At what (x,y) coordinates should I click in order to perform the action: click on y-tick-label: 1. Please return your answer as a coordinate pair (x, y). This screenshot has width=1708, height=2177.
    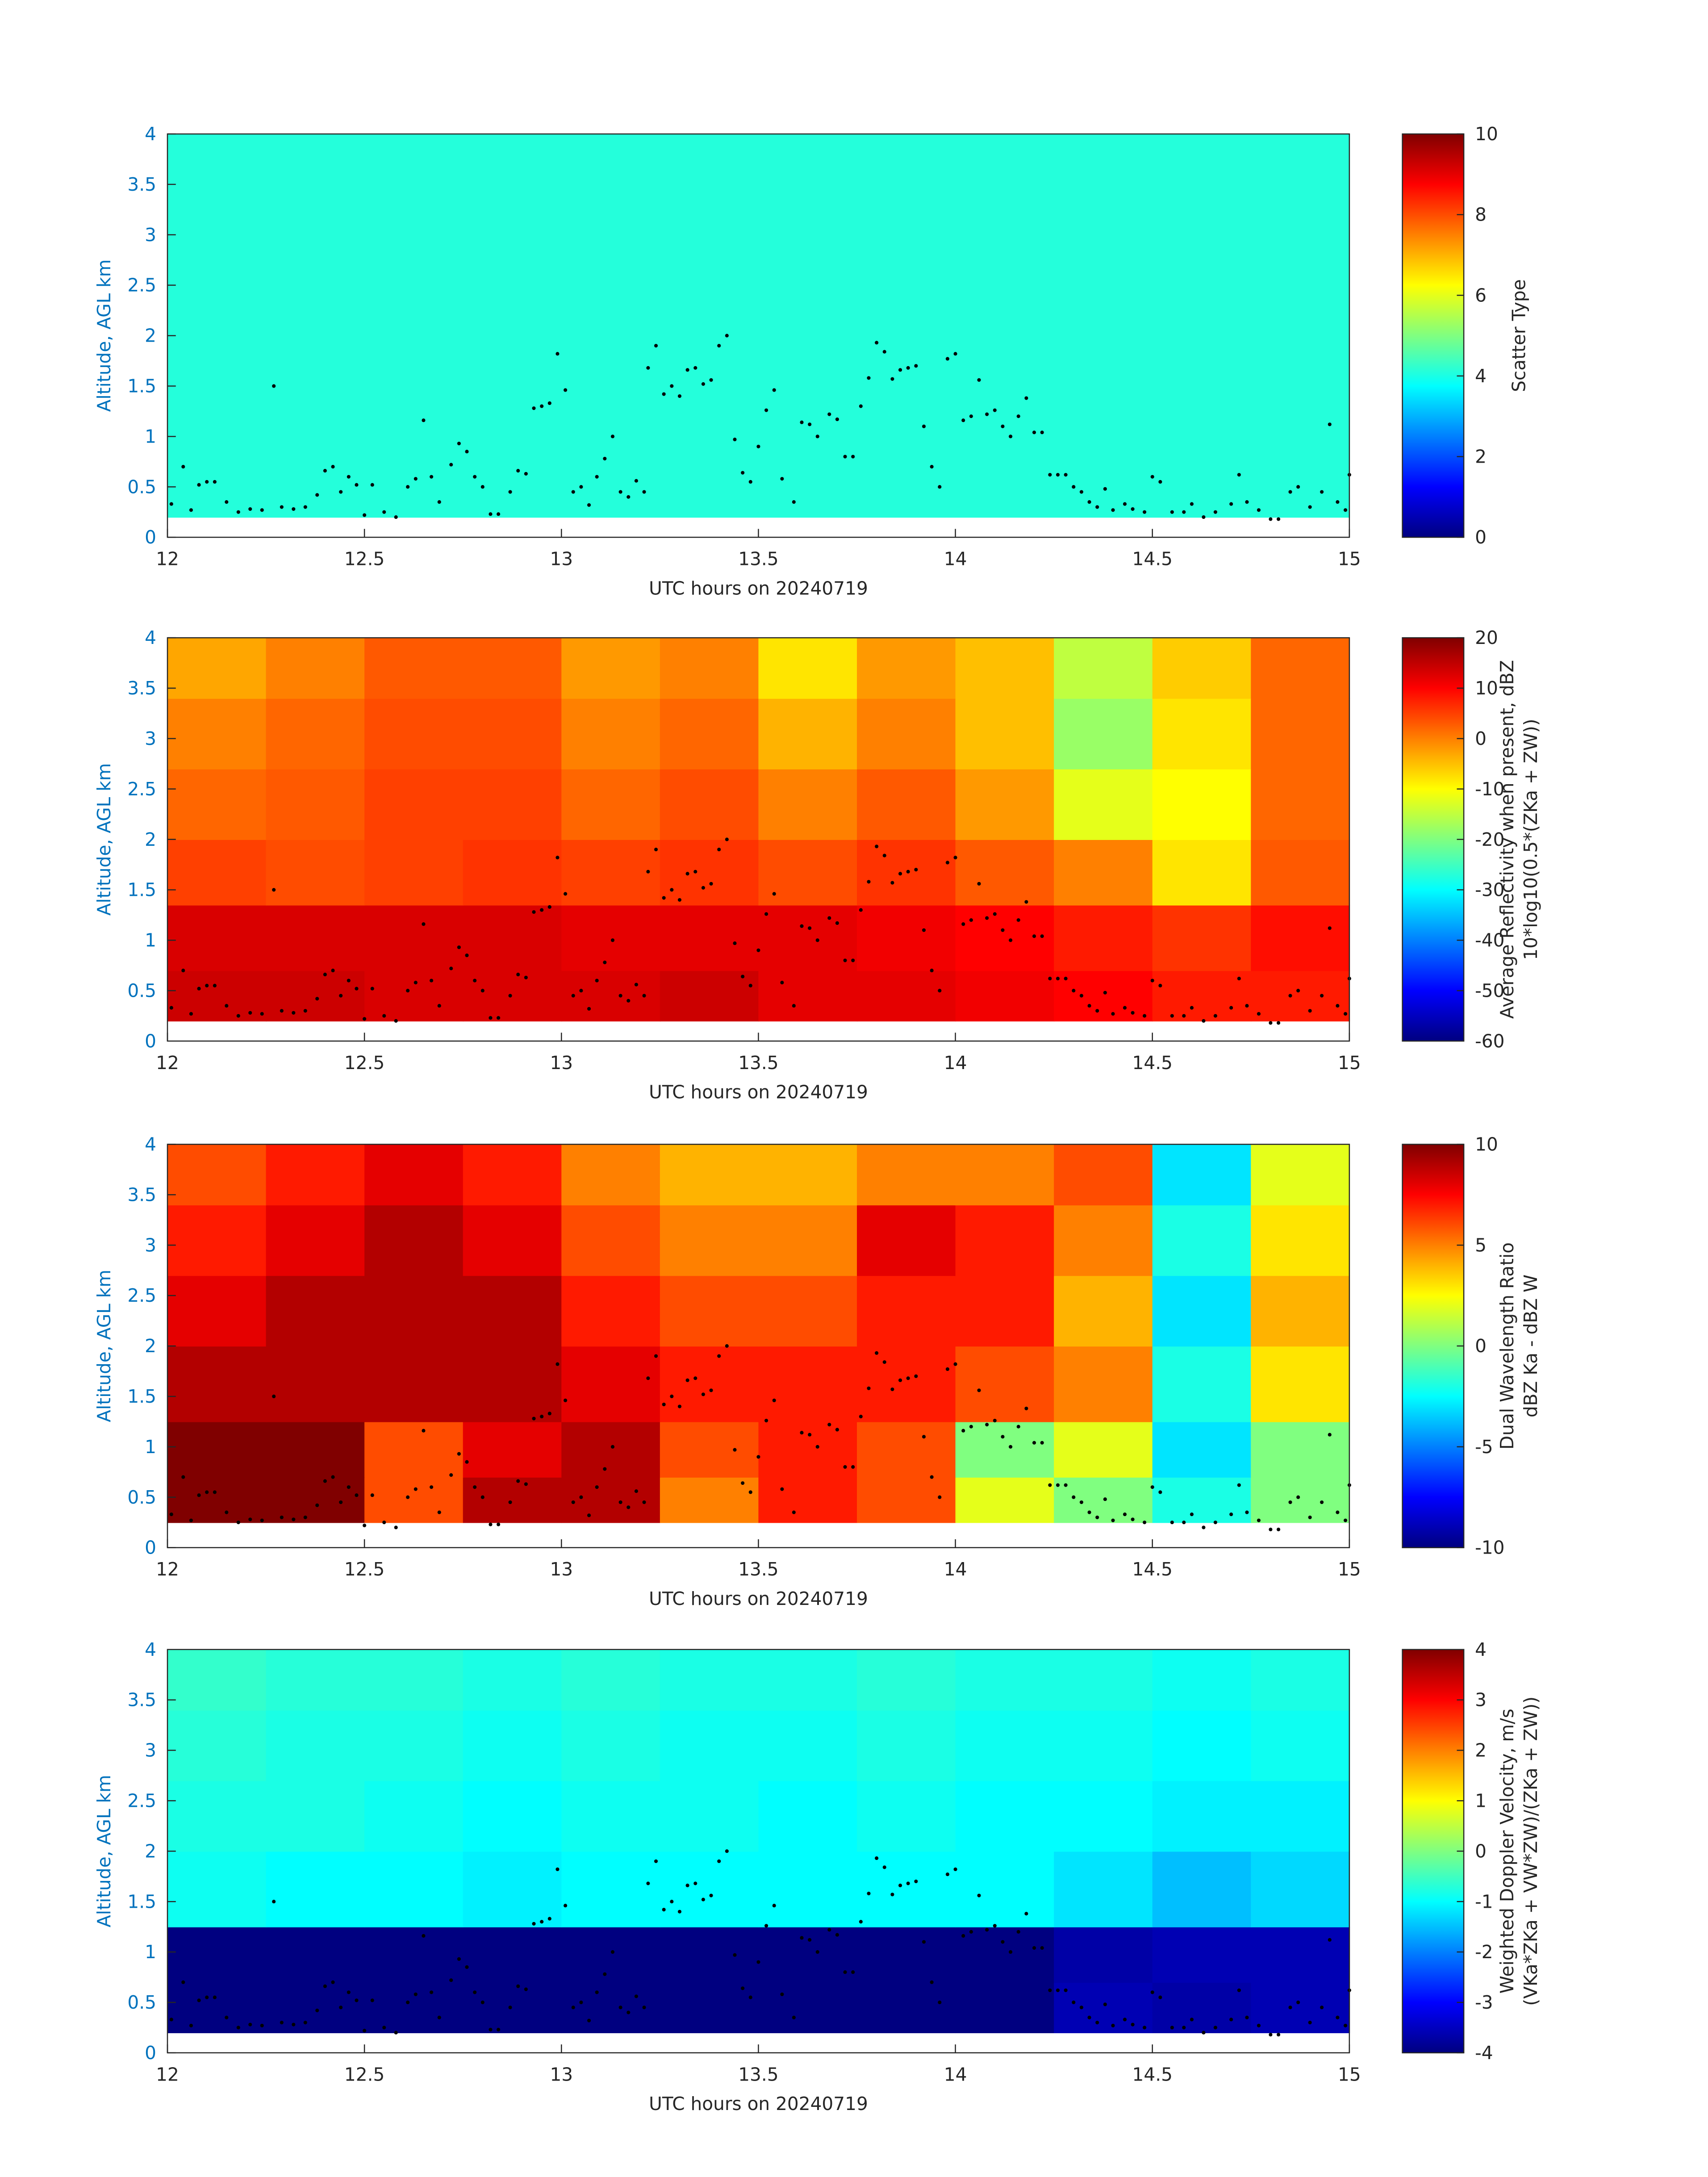
    Looking at the image, I should click on (150, 436).